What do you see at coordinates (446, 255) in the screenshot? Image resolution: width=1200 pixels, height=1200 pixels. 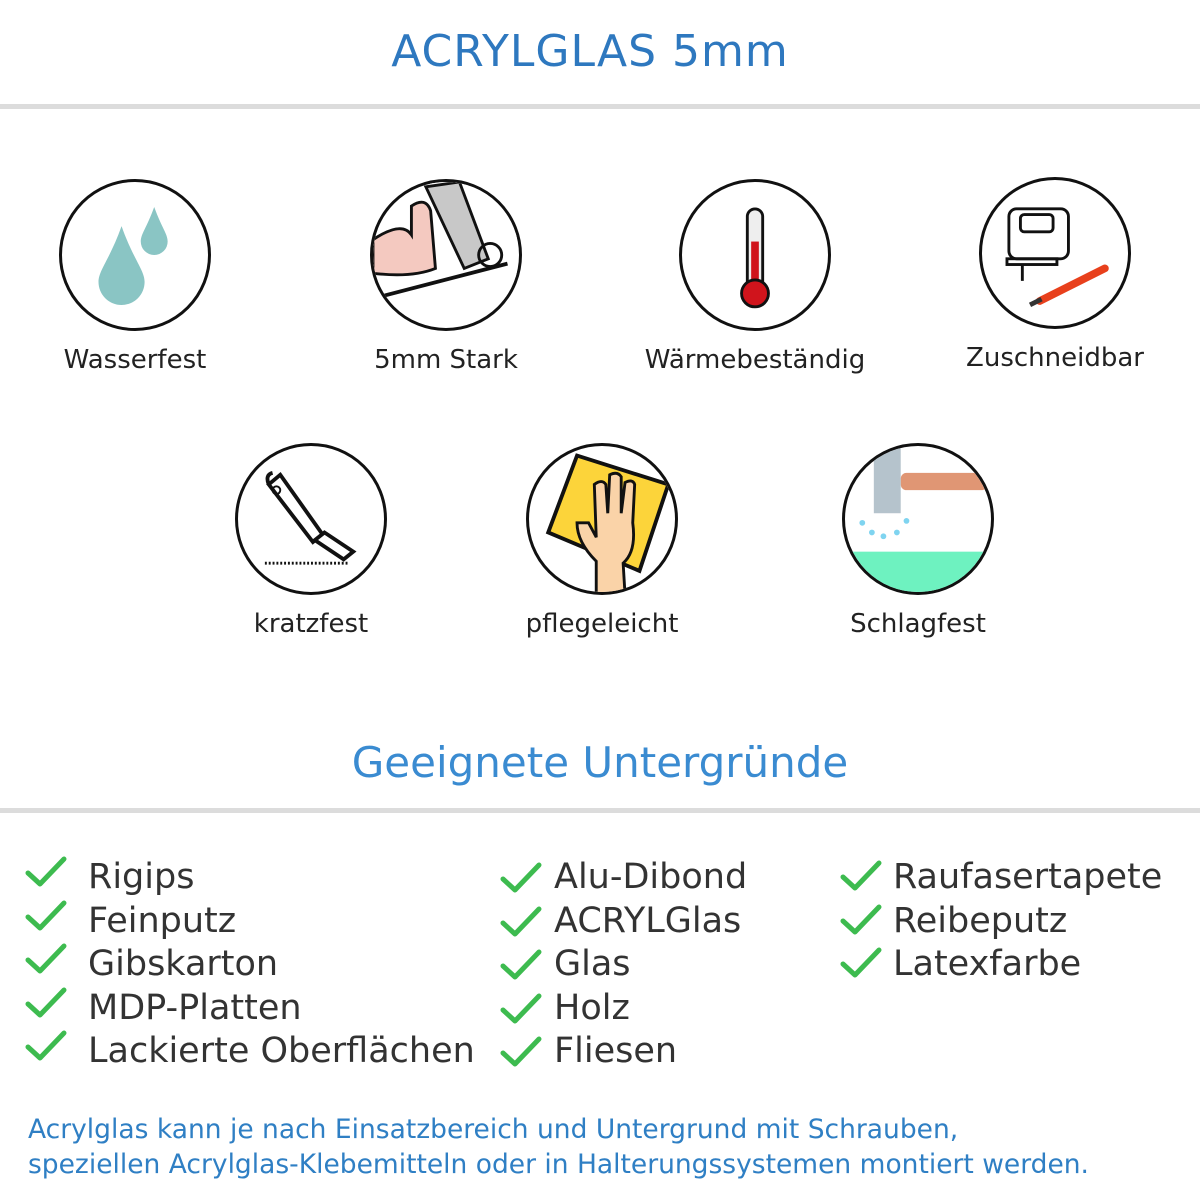 I see `strong-arm-icon` at bounding box center [446, 255].